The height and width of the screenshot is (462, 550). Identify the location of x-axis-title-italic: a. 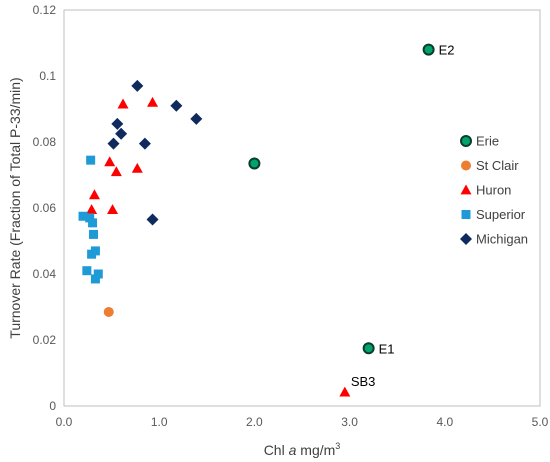
(293, 450).